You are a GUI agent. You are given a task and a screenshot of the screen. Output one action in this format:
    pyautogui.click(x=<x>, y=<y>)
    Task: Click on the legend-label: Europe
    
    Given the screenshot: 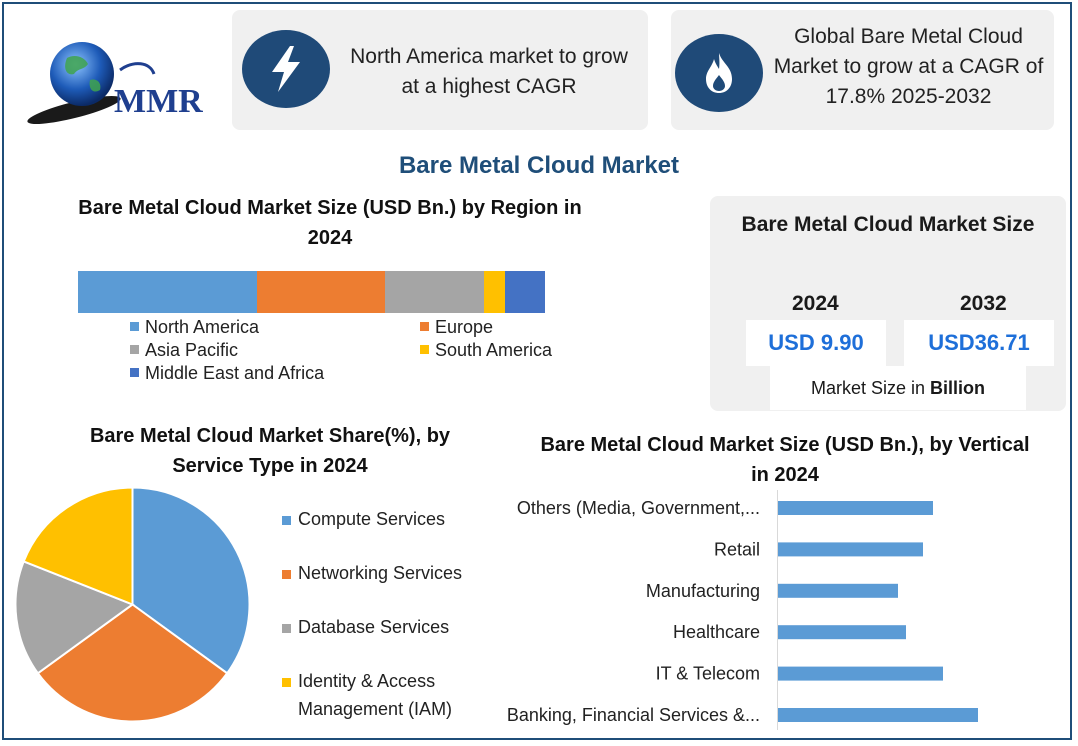 What is the action you would take?
    pyautogui.click(x=464, y=327)
    